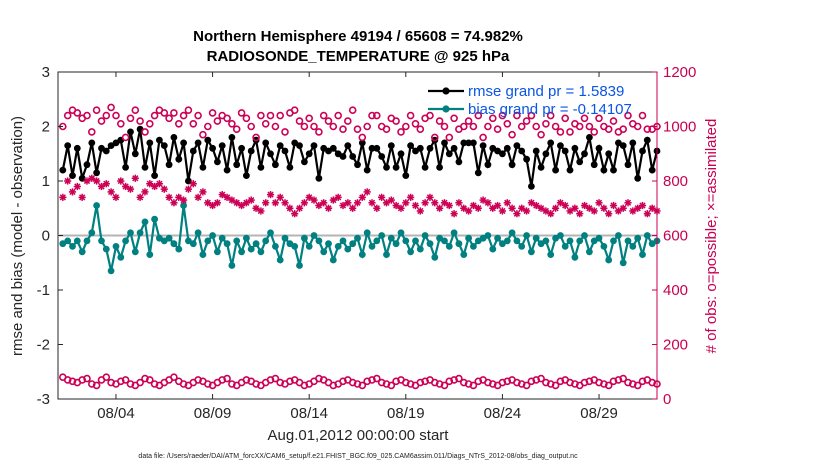 The height and width of the screenshot is (470, 830). What do you see at coordinates (46, 72) in the screenshot?
I see `y-left-tick-label: 3` at bounding box center [46, 72].